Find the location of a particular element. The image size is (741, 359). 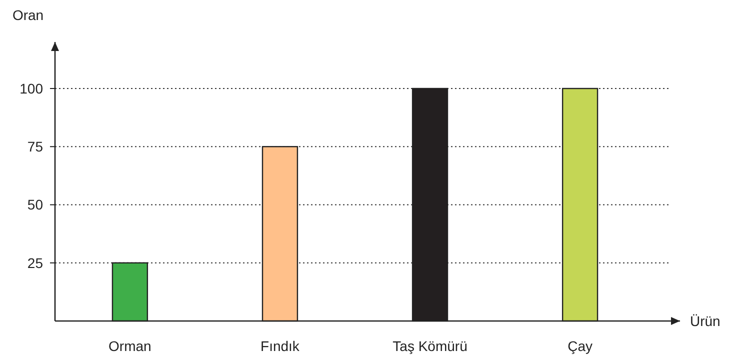

x-tick-label: Fındık is located at coordinates (280, 346).